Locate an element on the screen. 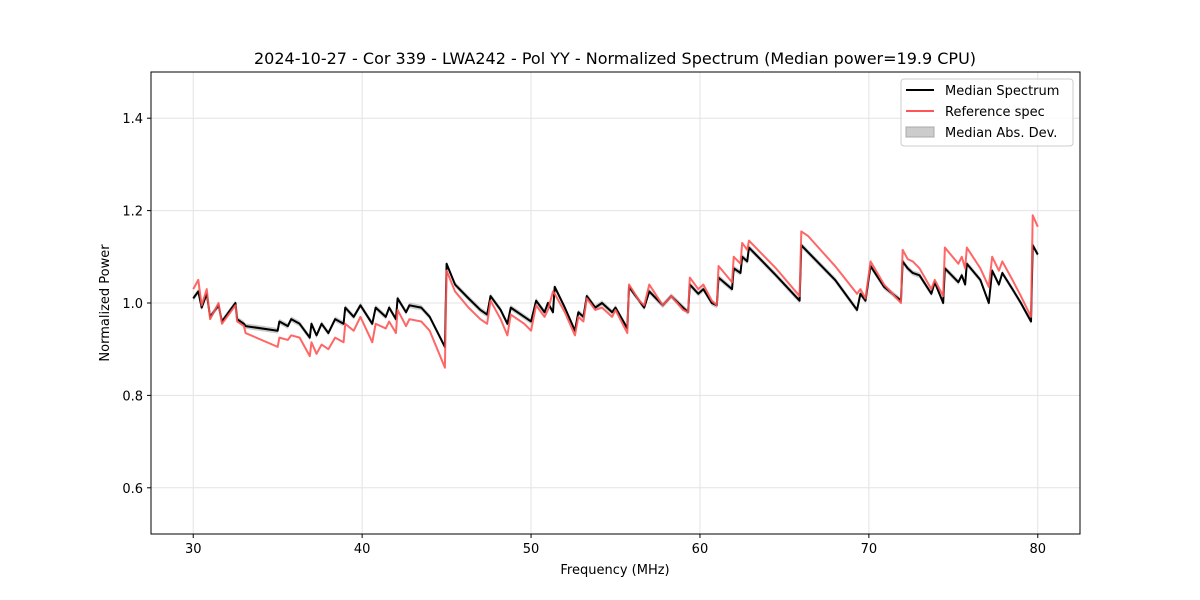  mad-band is located at coordinates (615, 296).